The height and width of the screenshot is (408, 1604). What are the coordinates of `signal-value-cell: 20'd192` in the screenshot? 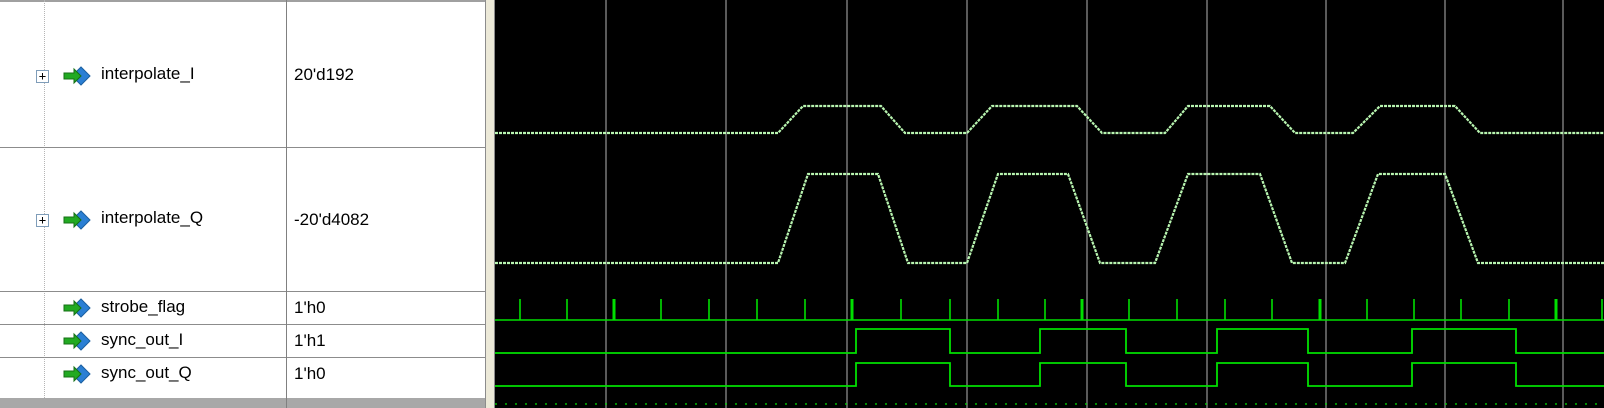 It's located at (324, 74).